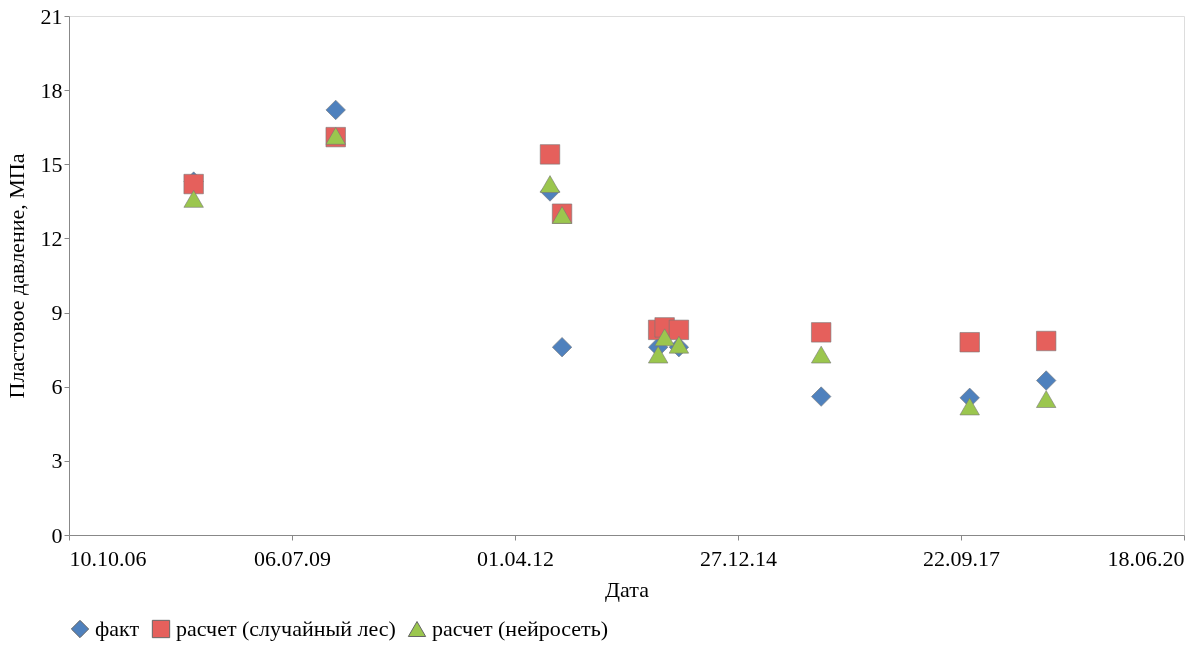 Image resolution: width=1198 pixels, height=653 pixels. Describe the element at coordinates (1146, 558) in the screenshot. I see `x-tick-label: 18.06.20` at that location.